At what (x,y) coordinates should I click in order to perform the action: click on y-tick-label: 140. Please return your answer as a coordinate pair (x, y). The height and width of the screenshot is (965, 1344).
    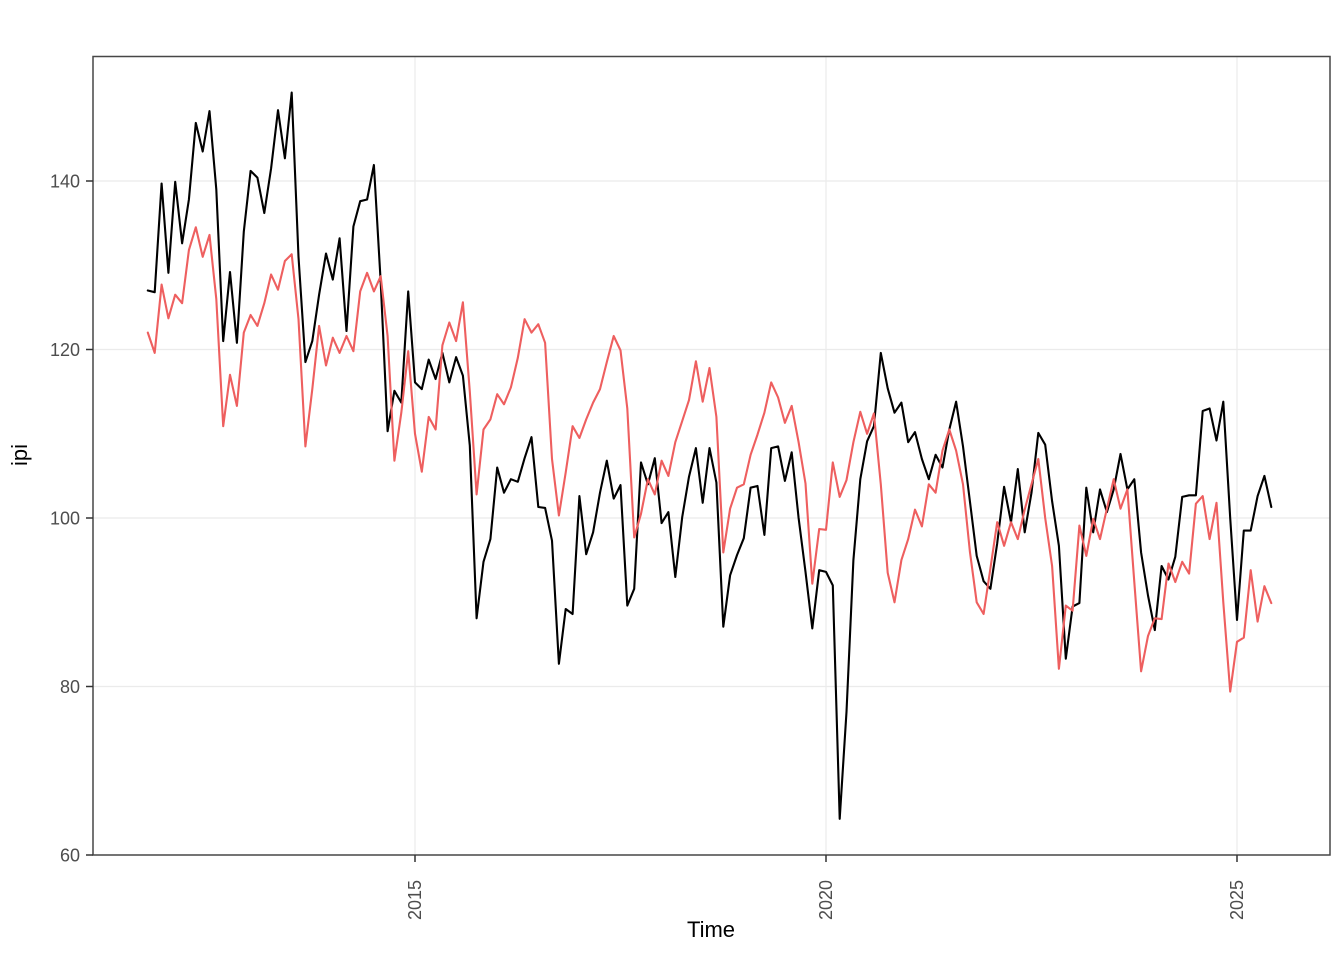
    Looking at the image, I should click on (65, 182).